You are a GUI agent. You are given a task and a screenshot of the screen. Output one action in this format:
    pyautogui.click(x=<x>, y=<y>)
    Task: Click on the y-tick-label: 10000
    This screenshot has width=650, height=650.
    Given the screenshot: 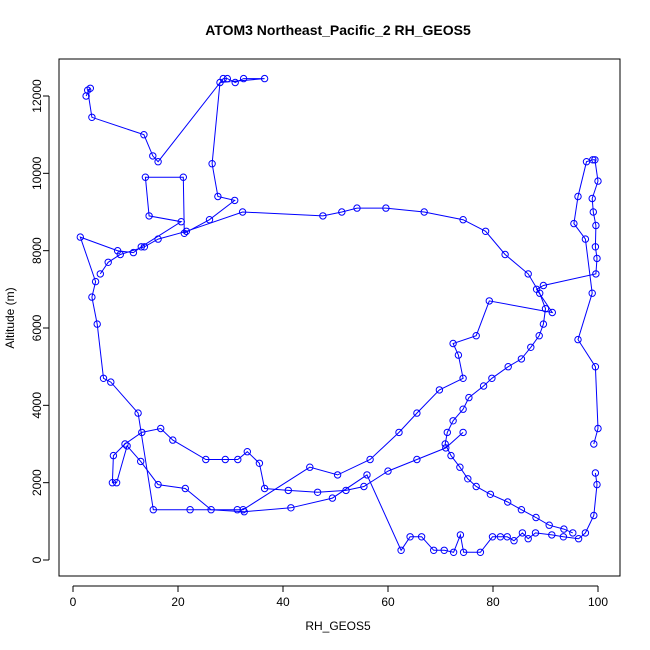 What is the action you would take?
    pyautogui.click(x=37, y=173)
    